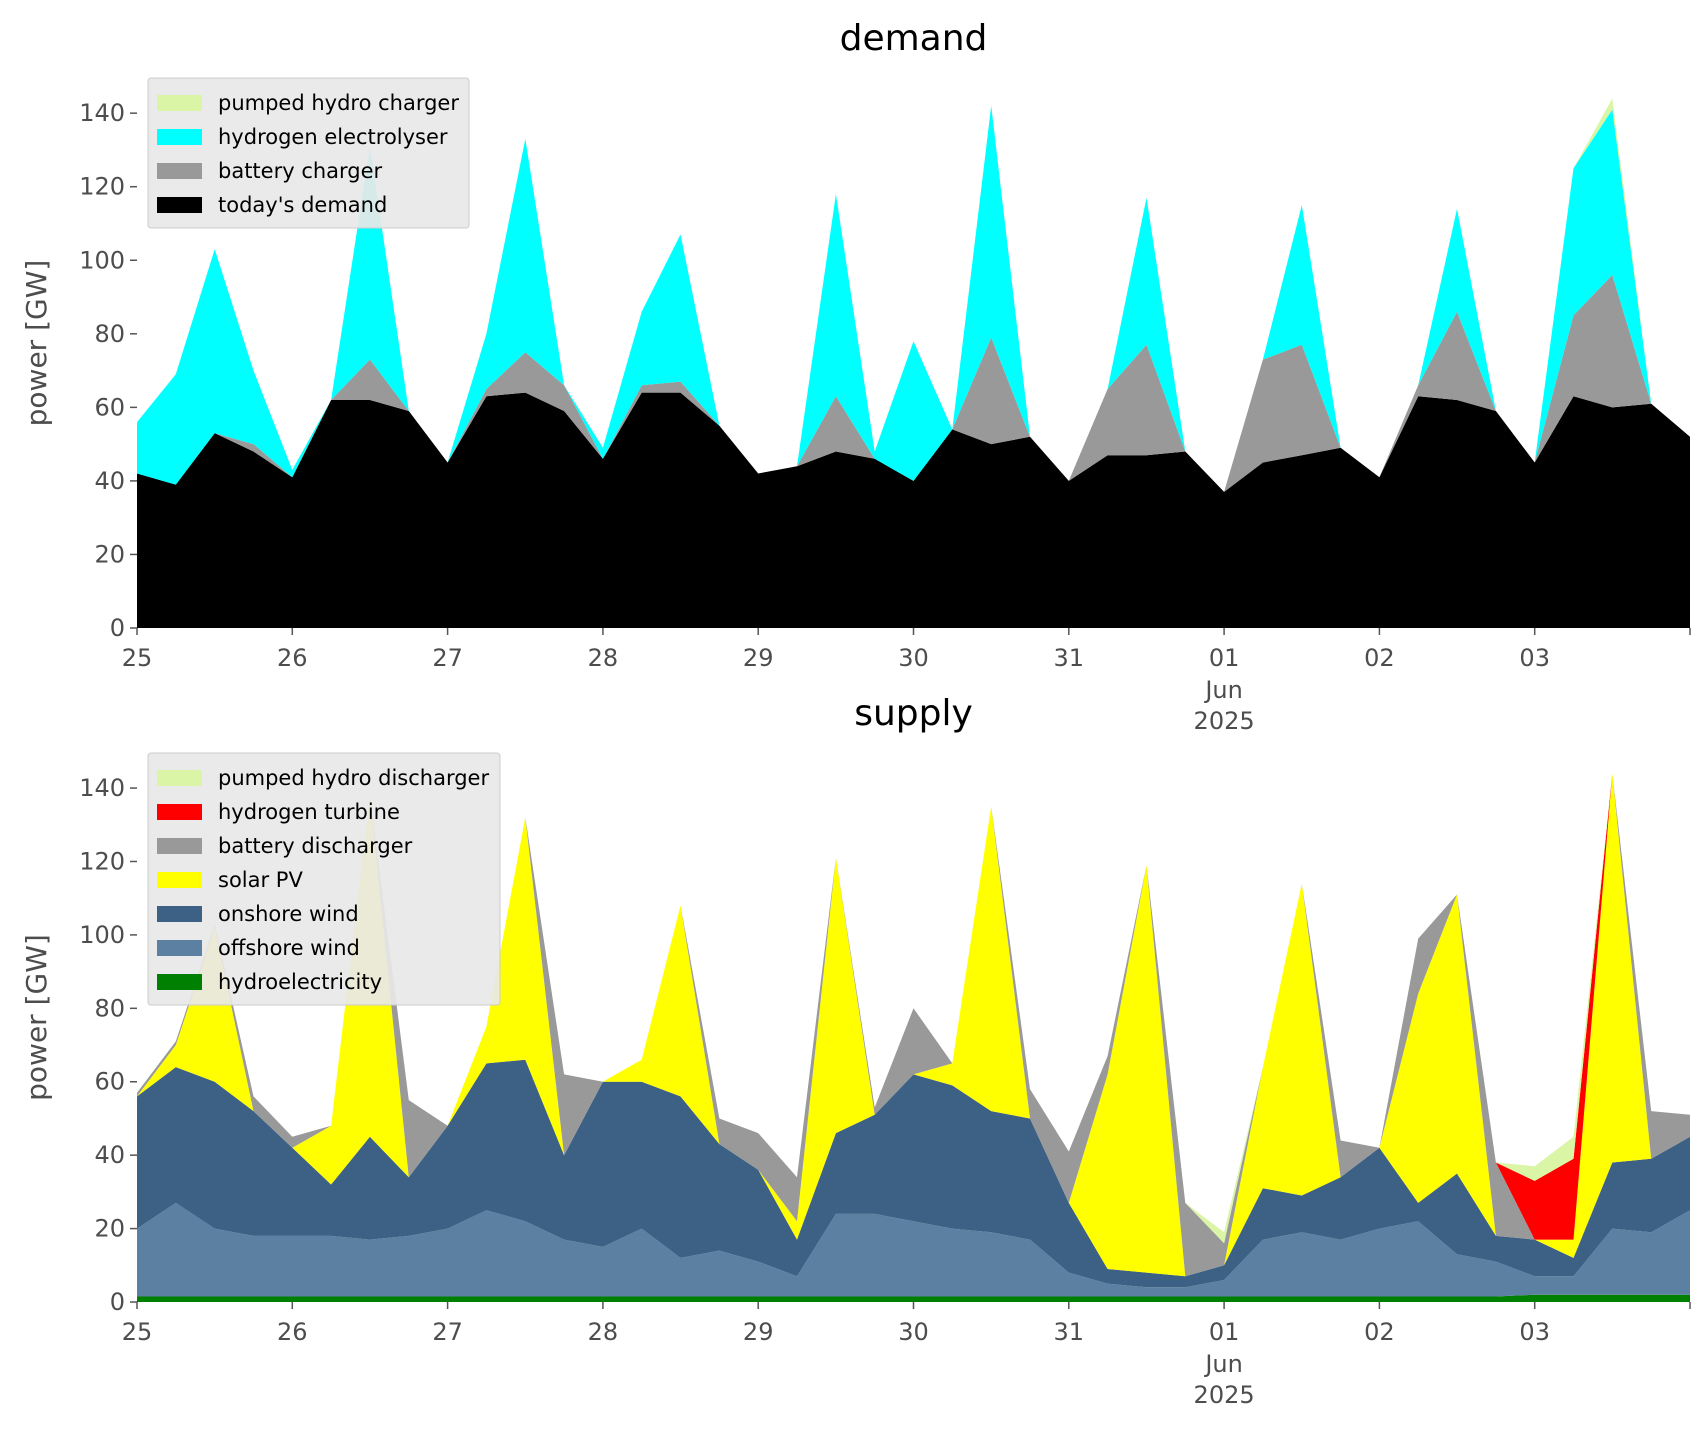 The image size is (1706, 1431). I want to click on legend-label-hydroelectricity: hydroelectricity, so click(300, 982).